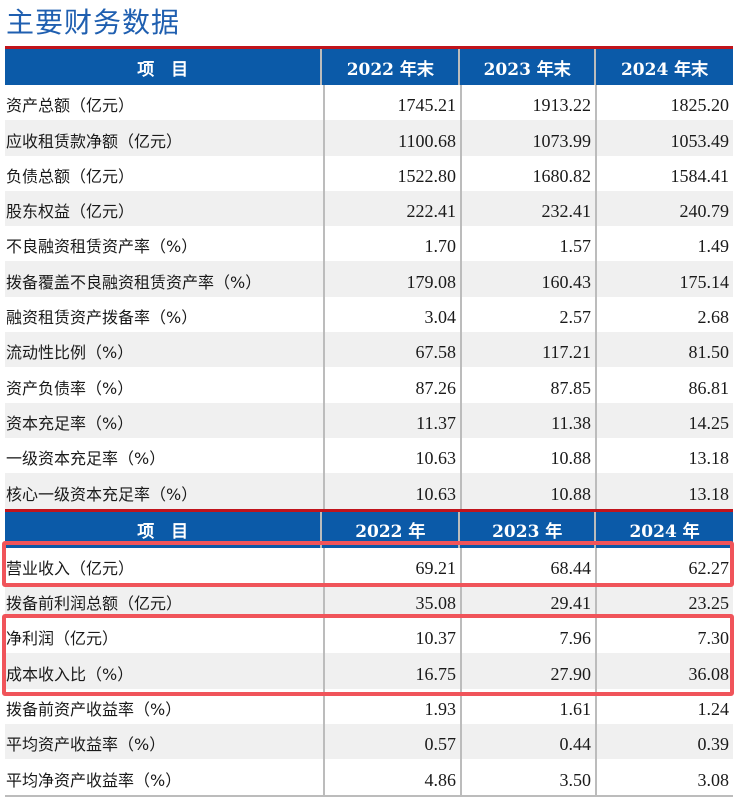 The height and width of the screenshot is (797, 735). What do you see at coordinates (70, 353) in the screenshot?
I see `row-label: 流动性比例（%）` at bounding box center [70, 353].